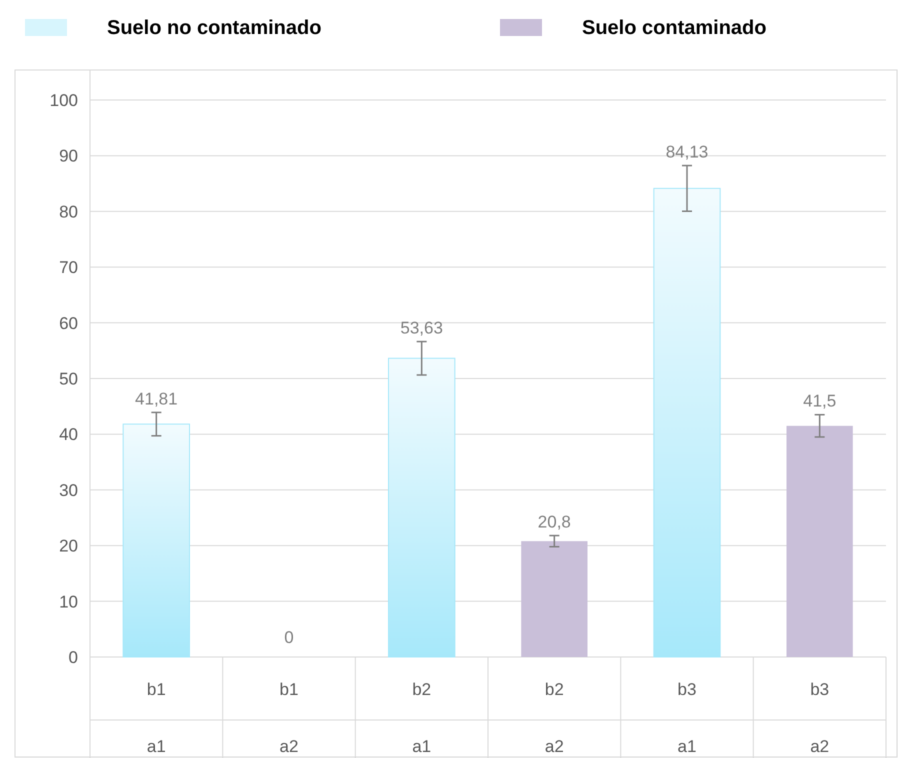  I want to click on data-label: 20,8, so click(554, 522).